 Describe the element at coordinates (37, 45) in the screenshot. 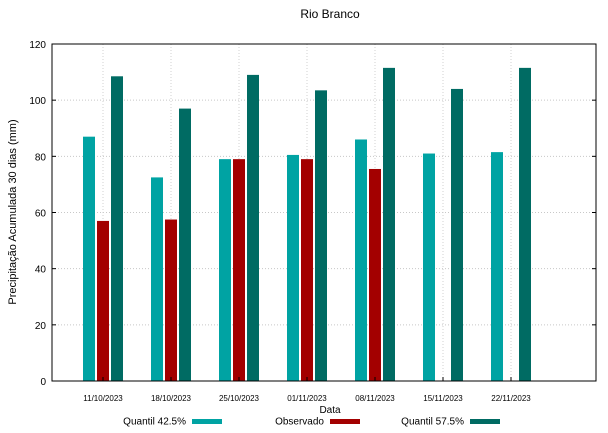

I see `y-tick-label: 120` at that location.